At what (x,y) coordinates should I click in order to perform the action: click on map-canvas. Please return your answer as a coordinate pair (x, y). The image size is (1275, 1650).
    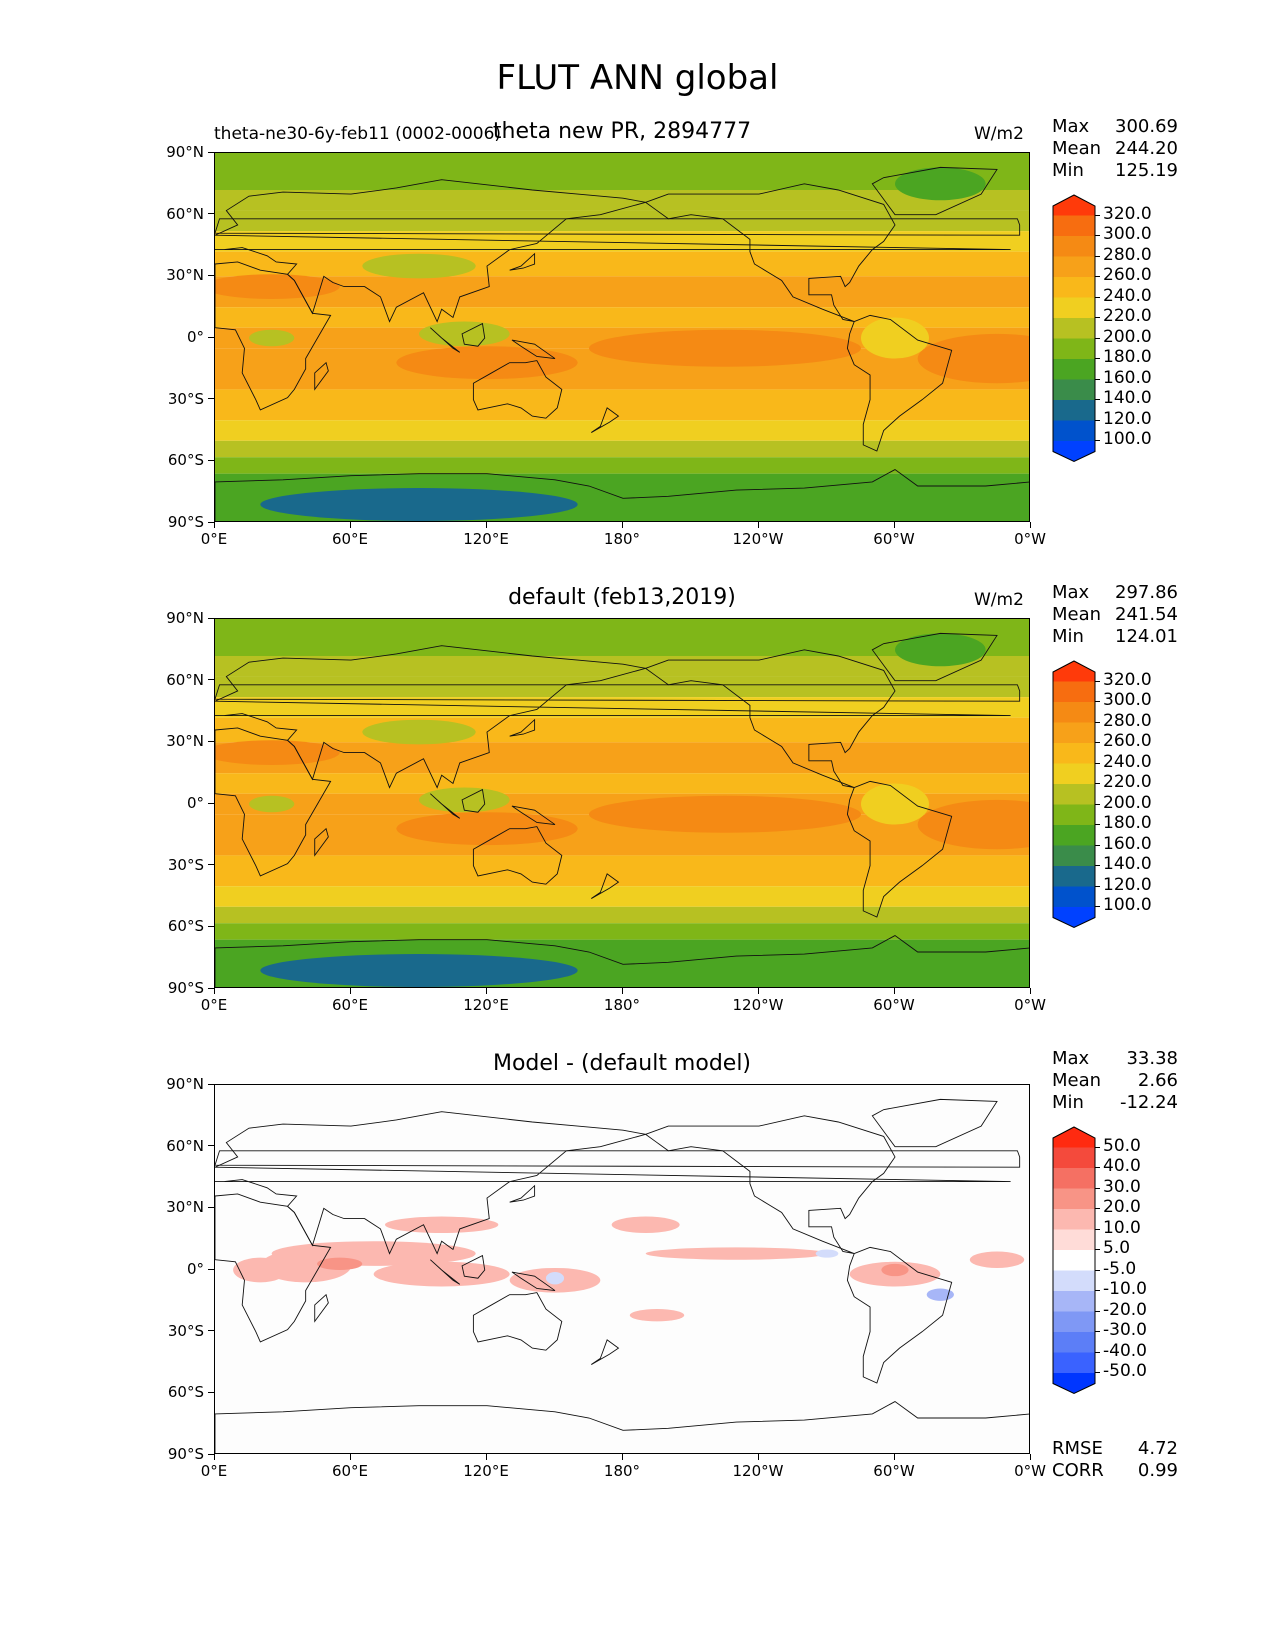
    Looking at the image, I should click on (622, 337).